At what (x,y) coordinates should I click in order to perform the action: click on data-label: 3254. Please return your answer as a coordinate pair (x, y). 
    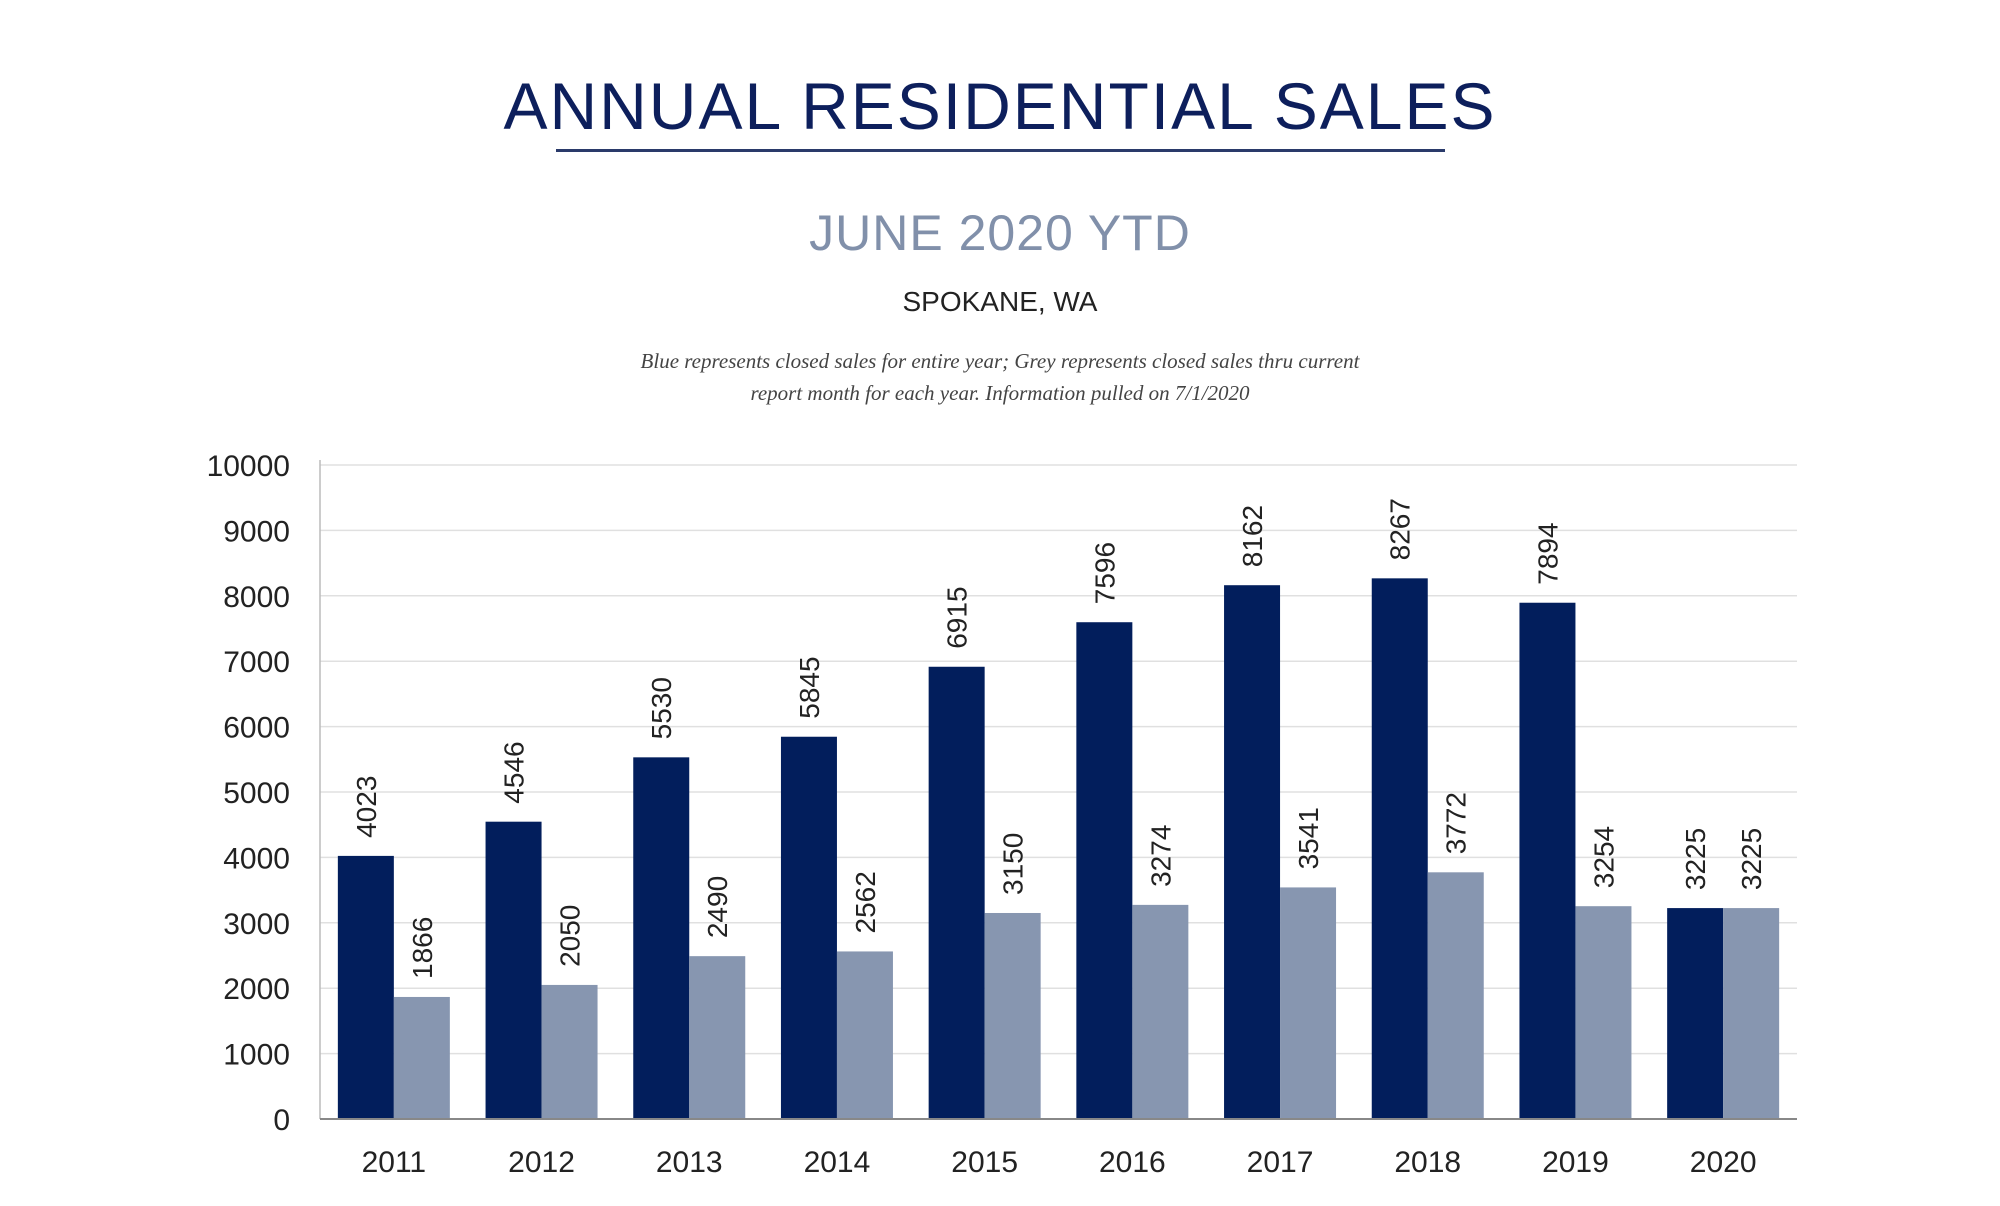
    Looking at the image, I should click on (1603, 857).